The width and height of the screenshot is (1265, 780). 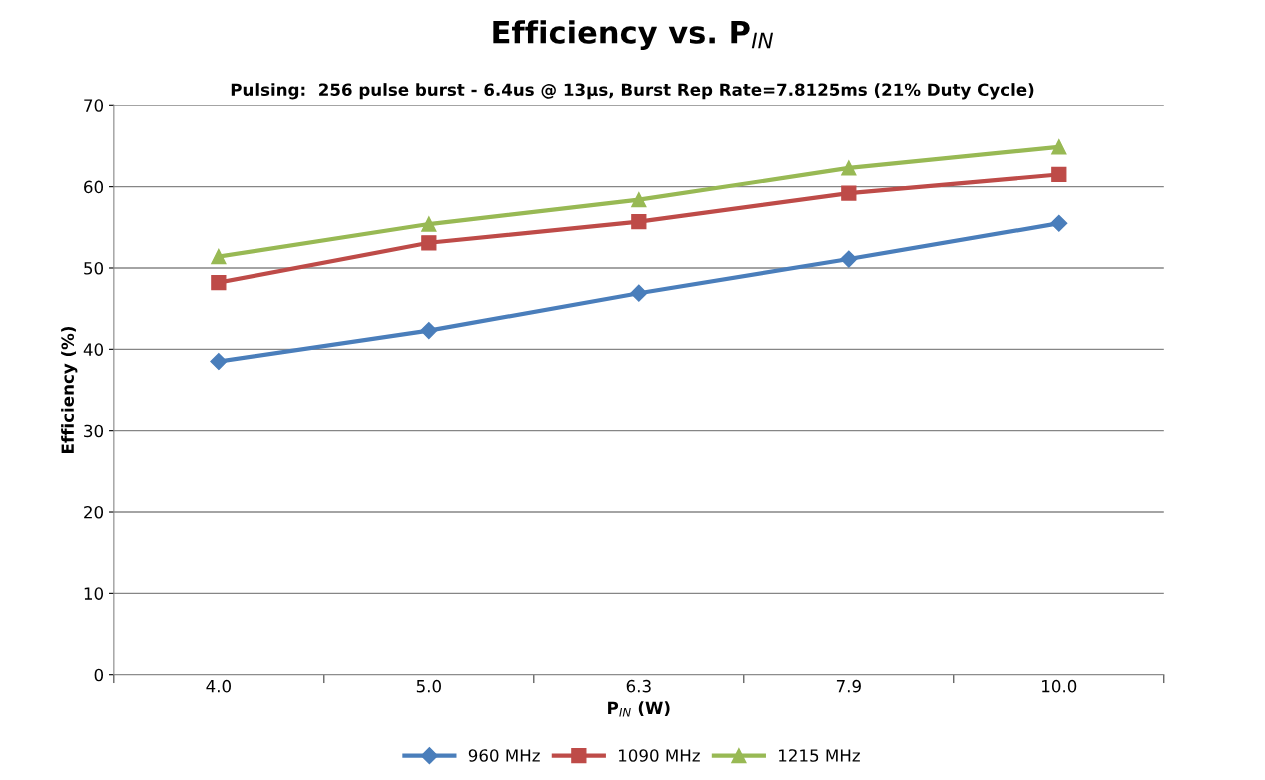 What do you see at coordinates (99, 675) in the screenshot?
I see `y-tick-label: 0` at bounding box center [99, 675].